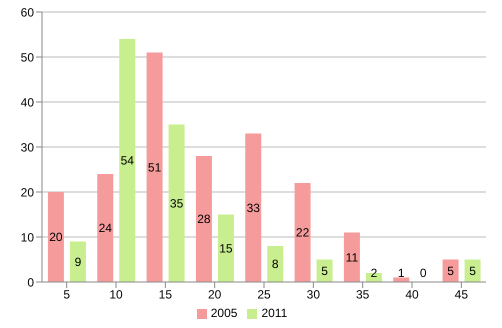 Image resolution: width=502 pixels, height=328 pixels. Describe the element at coordinates (461, 295) in the screenshot. I see `x-tick-label: 45` at that location.